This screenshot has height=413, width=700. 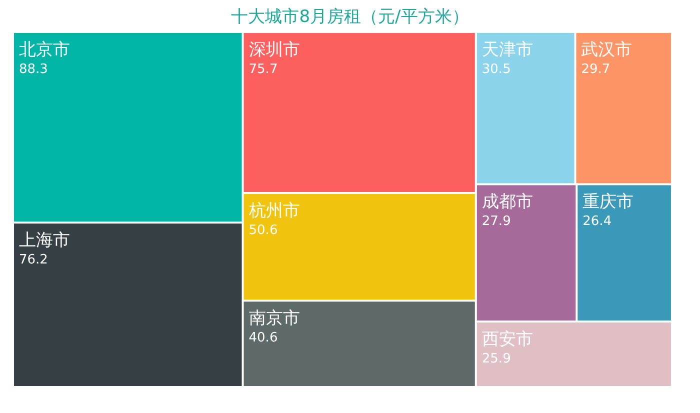 I want to click on data-label: 88.3, so click(x=33, y=69).